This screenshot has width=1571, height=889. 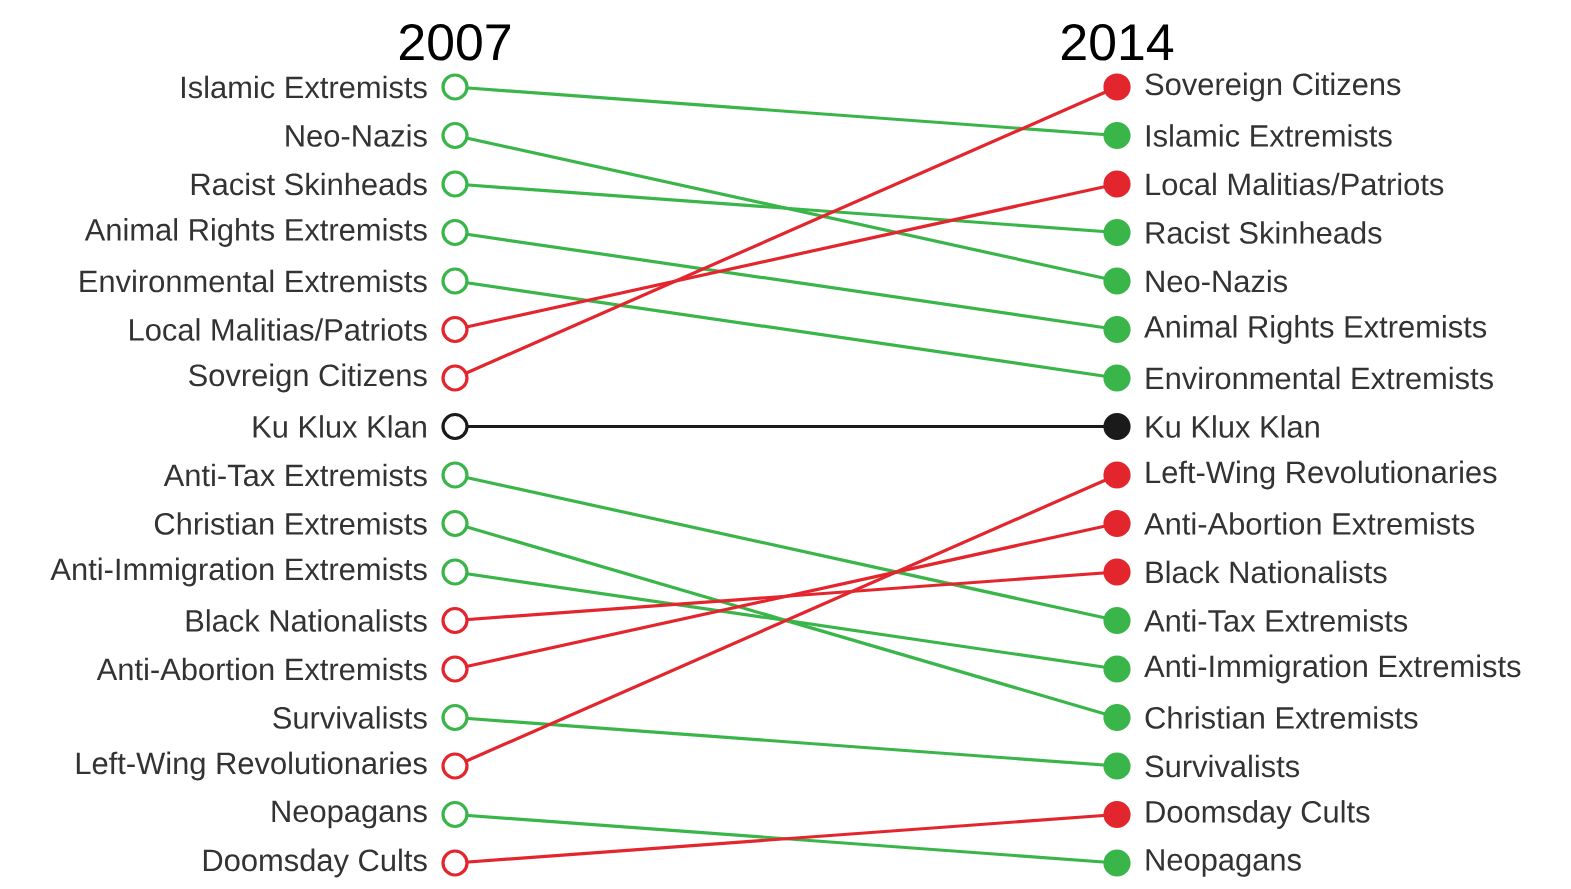 I want to click on x-tick-label: 2014, so click(x=1117, y=42).